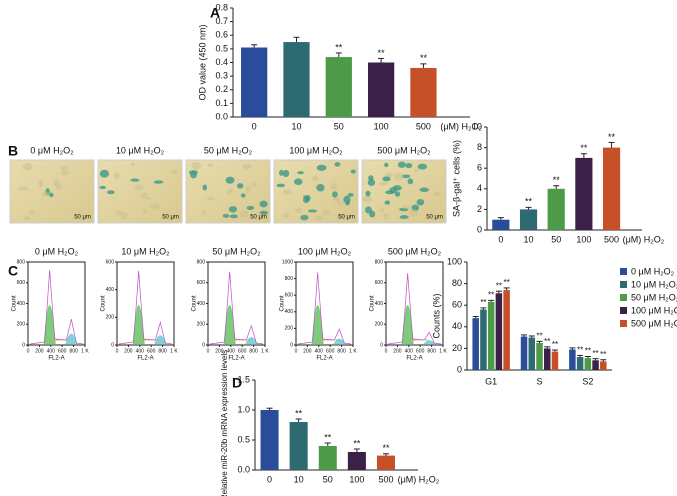 Image resolution: width=677 pixels, height=496 pixels. Describe the element at coordinates (654, 323) in the screenshot. I see `legend-label: 500 μM H₂O₂` at that location.